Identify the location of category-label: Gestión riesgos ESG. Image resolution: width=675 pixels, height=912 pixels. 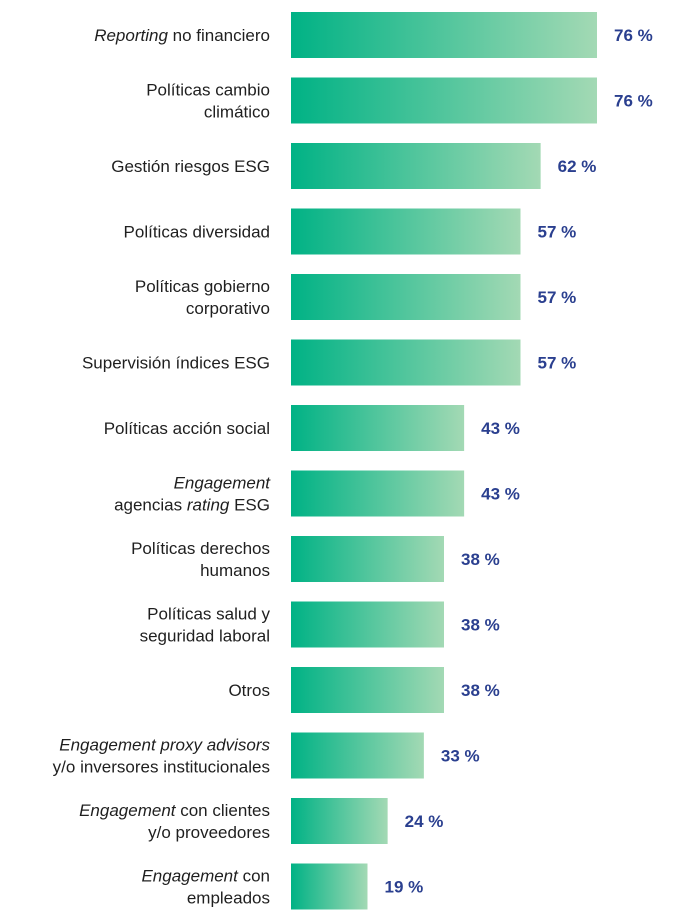
(190, 166).